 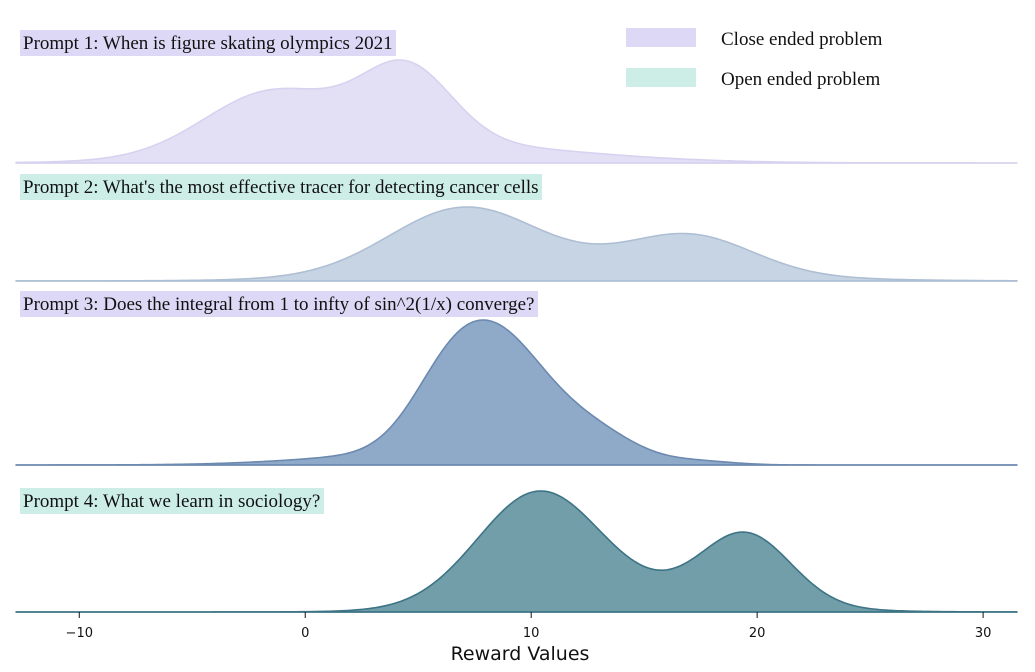 What do you see at coordinates (661, 77) in the screenshot?
I see `legend-swatch-open-ended` at bounding box center [661, 77].